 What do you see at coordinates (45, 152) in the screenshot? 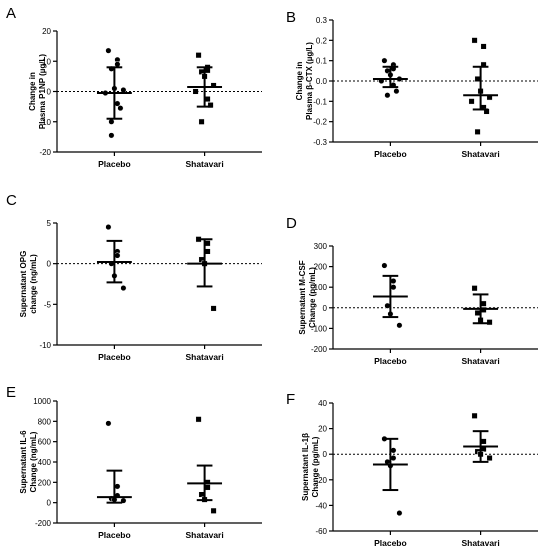
I see `y-tick-label: -20` at bounding box center [45, 152].